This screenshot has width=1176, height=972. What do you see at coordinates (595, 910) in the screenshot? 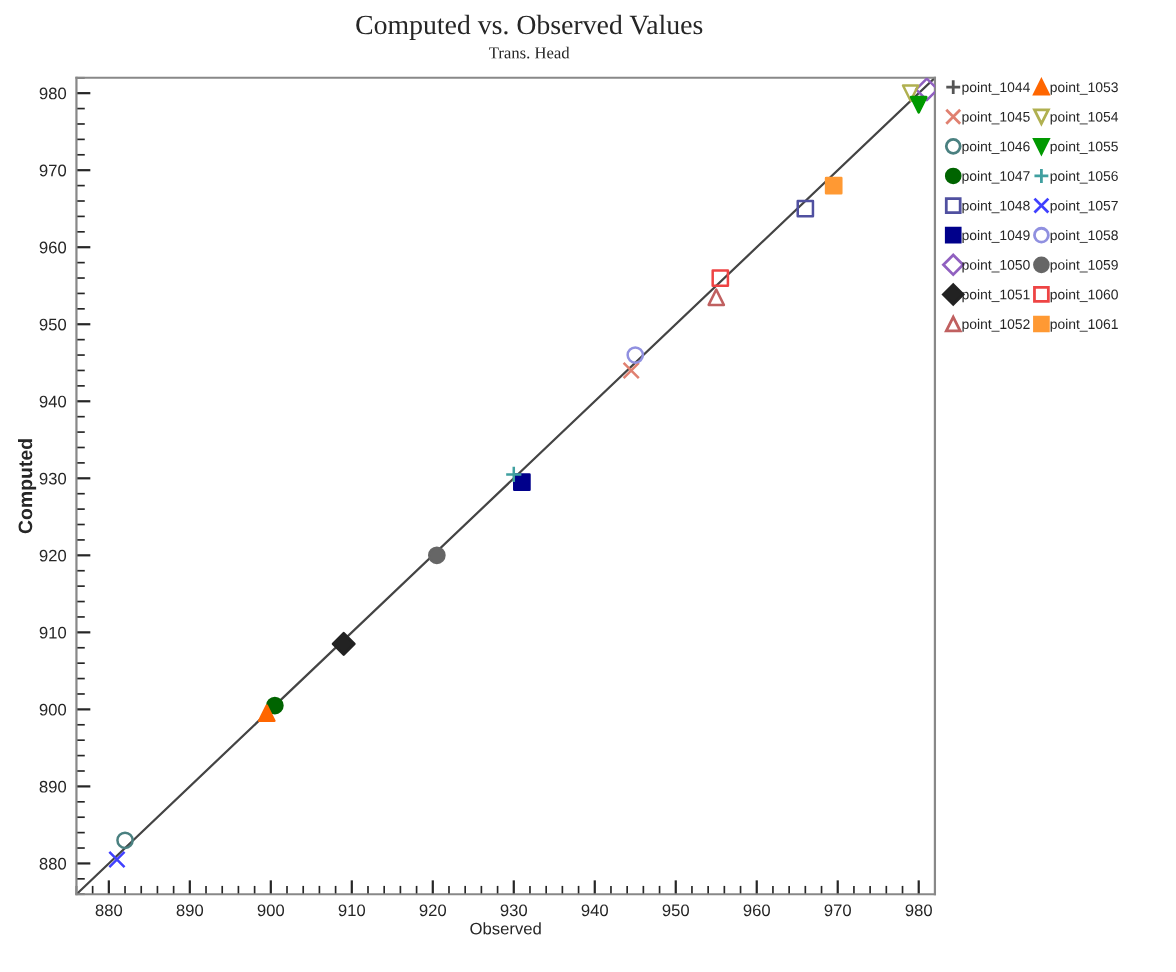
I see `x-tick-label: 940` at bounding box center [595, 910].